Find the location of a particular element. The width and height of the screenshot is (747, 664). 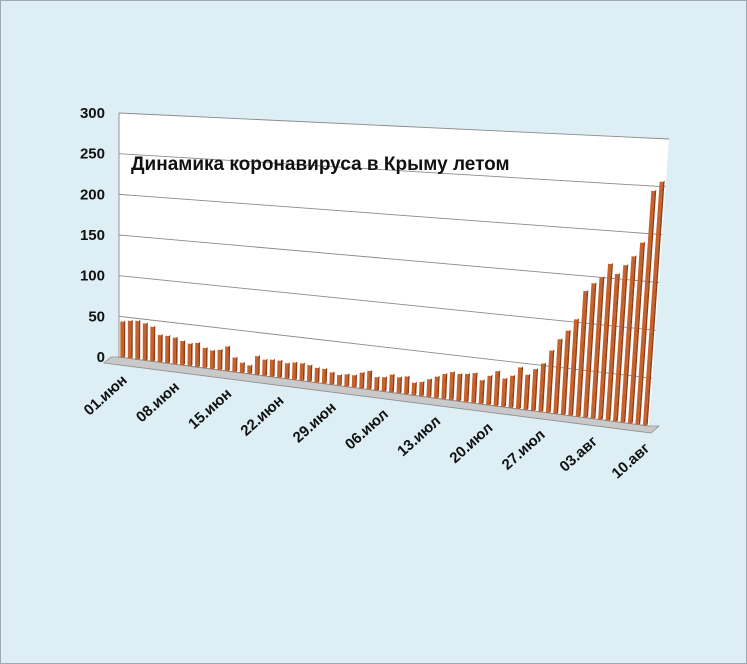

x-tick-label: 06.июл is located at coordinates (367, 429).